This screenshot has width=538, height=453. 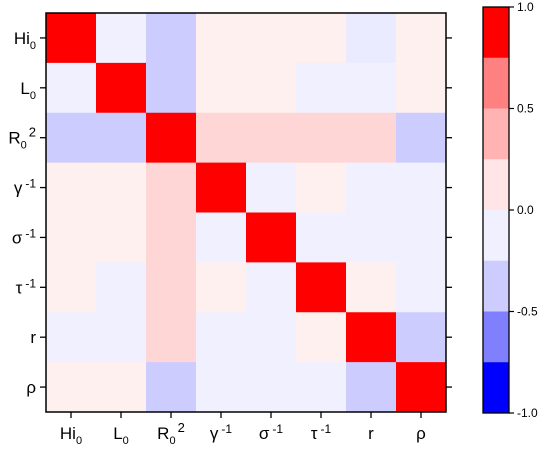 I want to click on x-axis-tick-labels: Hi0 L0 R02 γ -1 σ -1 τ -1 r ρ, so click(x=243, y=433).